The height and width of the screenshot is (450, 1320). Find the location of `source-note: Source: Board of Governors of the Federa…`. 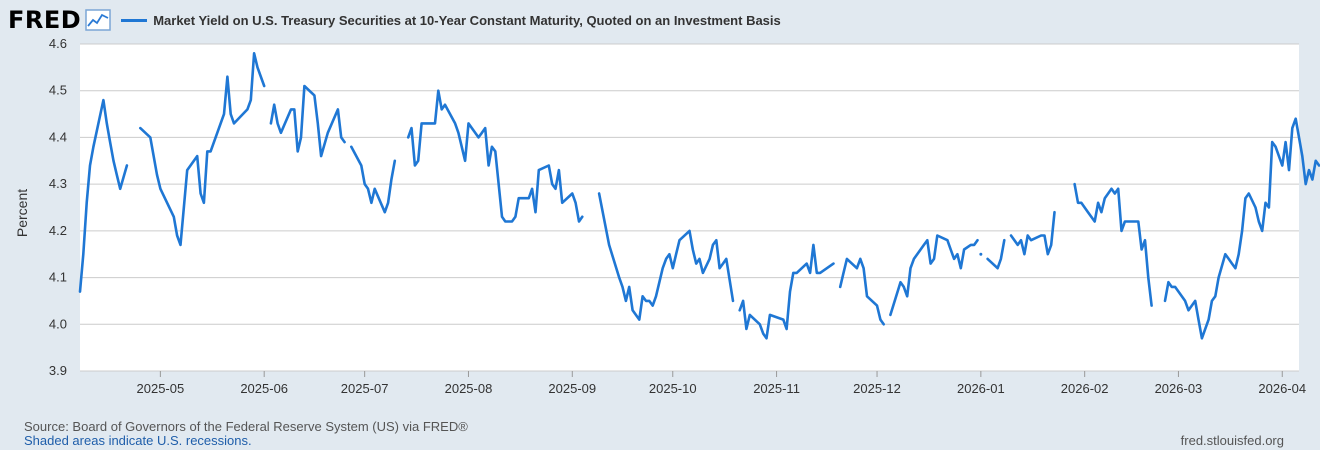

source-note: Source: Board of Governors of the Federa… is located at coordinates (246, 426).